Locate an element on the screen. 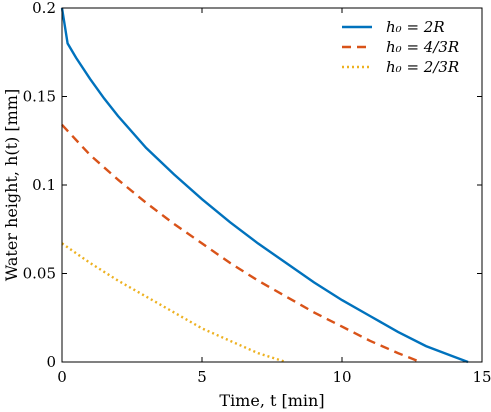  x-tick-label: 10 is located at coordinates (341, 377).